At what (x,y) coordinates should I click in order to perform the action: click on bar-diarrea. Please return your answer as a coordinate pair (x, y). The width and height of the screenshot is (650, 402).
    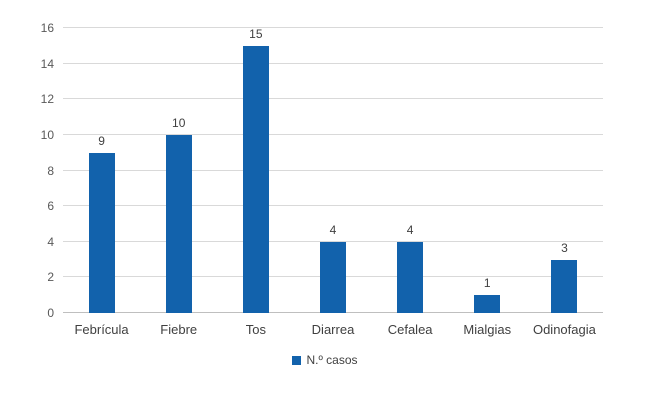
    Looking at the image, I should click on (333, 277).